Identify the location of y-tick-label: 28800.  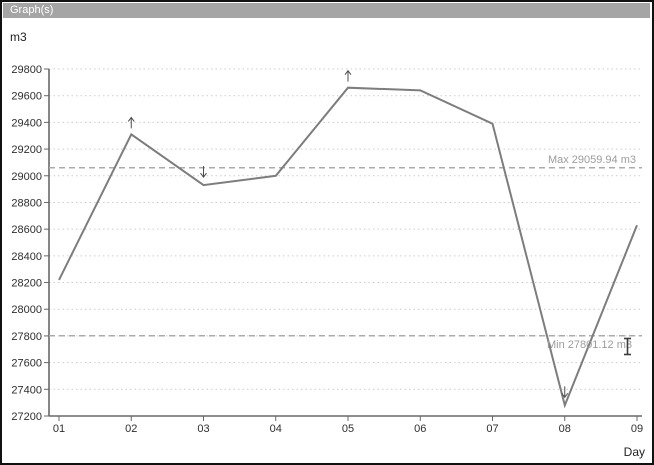
(26, 203).